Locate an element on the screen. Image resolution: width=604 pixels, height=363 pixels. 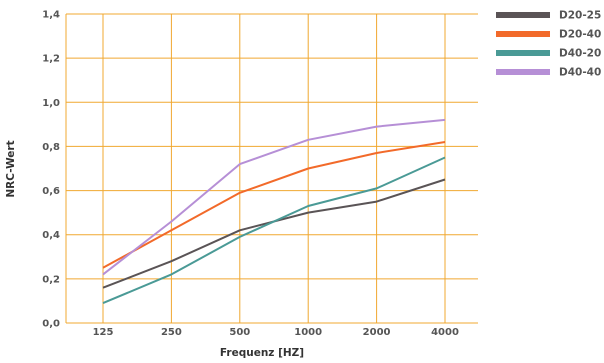
y-tick-label: 1,4 is located at coordinates (51, 15).